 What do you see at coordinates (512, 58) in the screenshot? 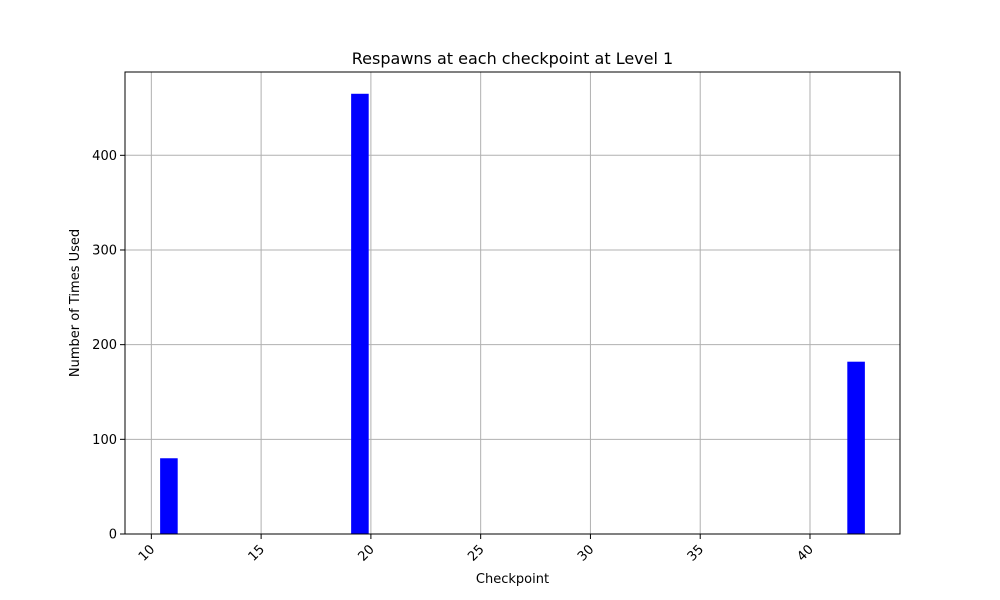
I see `chart-title: Respawns at each checkpoint at Level 1` at bounding box center [512, 58].